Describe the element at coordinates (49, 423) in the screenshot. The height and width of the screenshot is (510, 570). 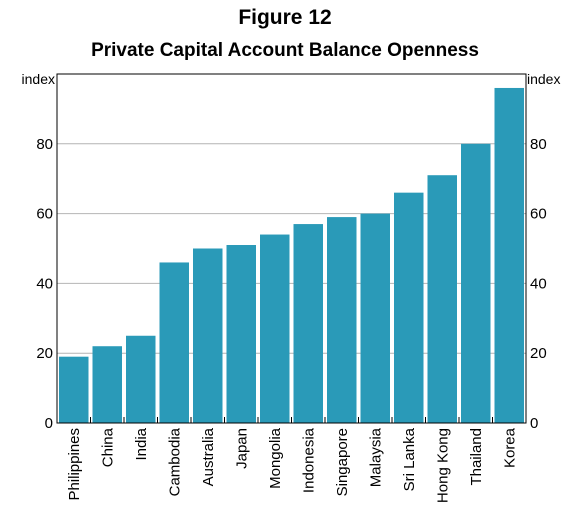
I see `y-tick-label-left: 0` at that location.